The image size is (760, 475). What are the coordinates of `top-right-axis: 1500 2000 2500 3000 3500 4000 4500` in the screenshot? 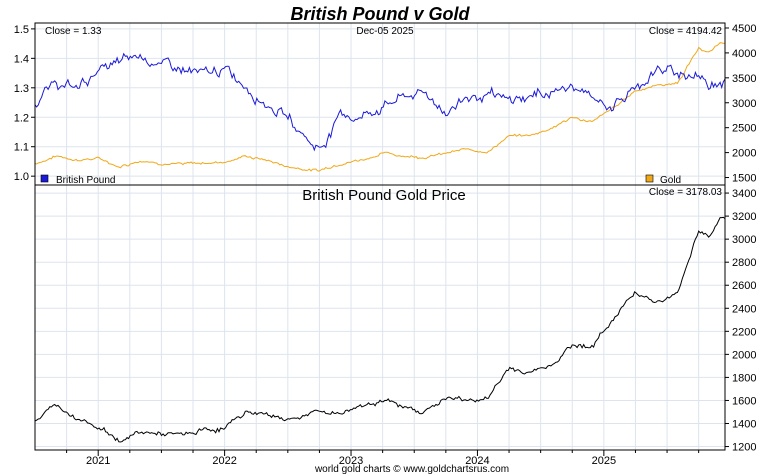 It's located at (740, 104).